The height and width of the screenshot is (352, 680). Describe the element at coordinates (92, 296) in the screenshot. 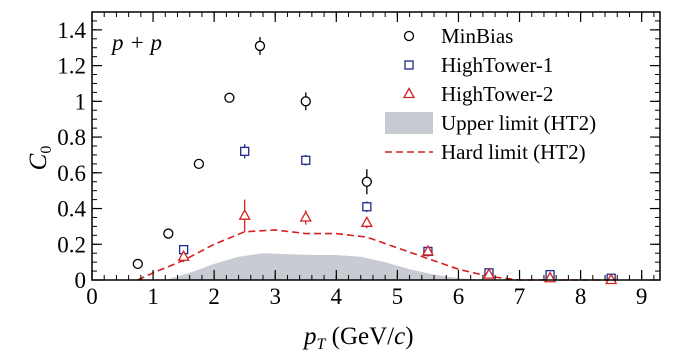

I see `x-tick-label: 0` at that location.